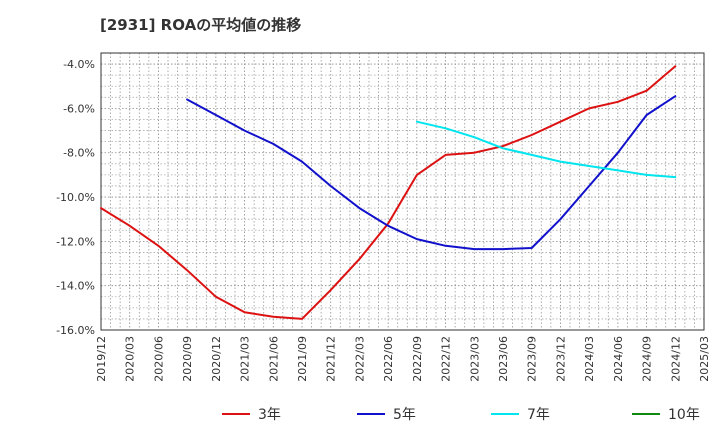  What do you see at coordinates (302, 359) in the screenshot?
I see `x-tick-label: 2021/09` at bounding box center [302, 359].